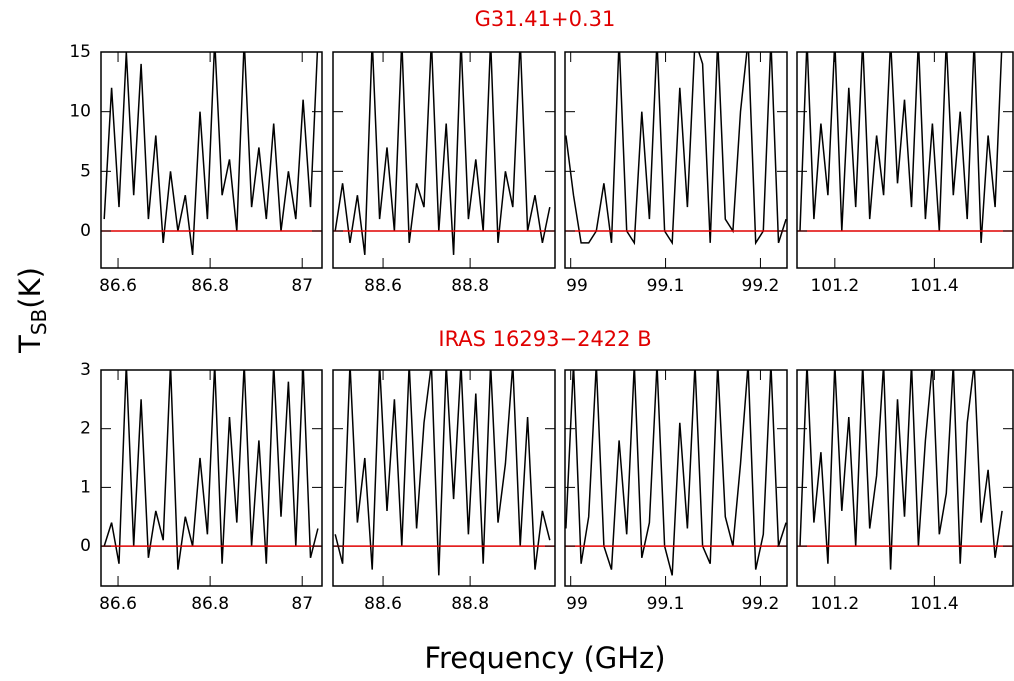 This screenshot has height=681, width=1014. What do you see at coordinates (85, 171) in the screenshot?
I see `y-tick-label: 5` at bounding box center [85, 171].